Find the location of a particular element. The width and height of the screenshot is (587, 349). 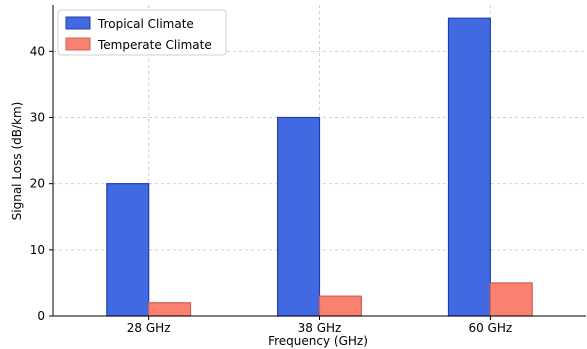

bar-tropical-38ghz is located at coordinates (299, 216).